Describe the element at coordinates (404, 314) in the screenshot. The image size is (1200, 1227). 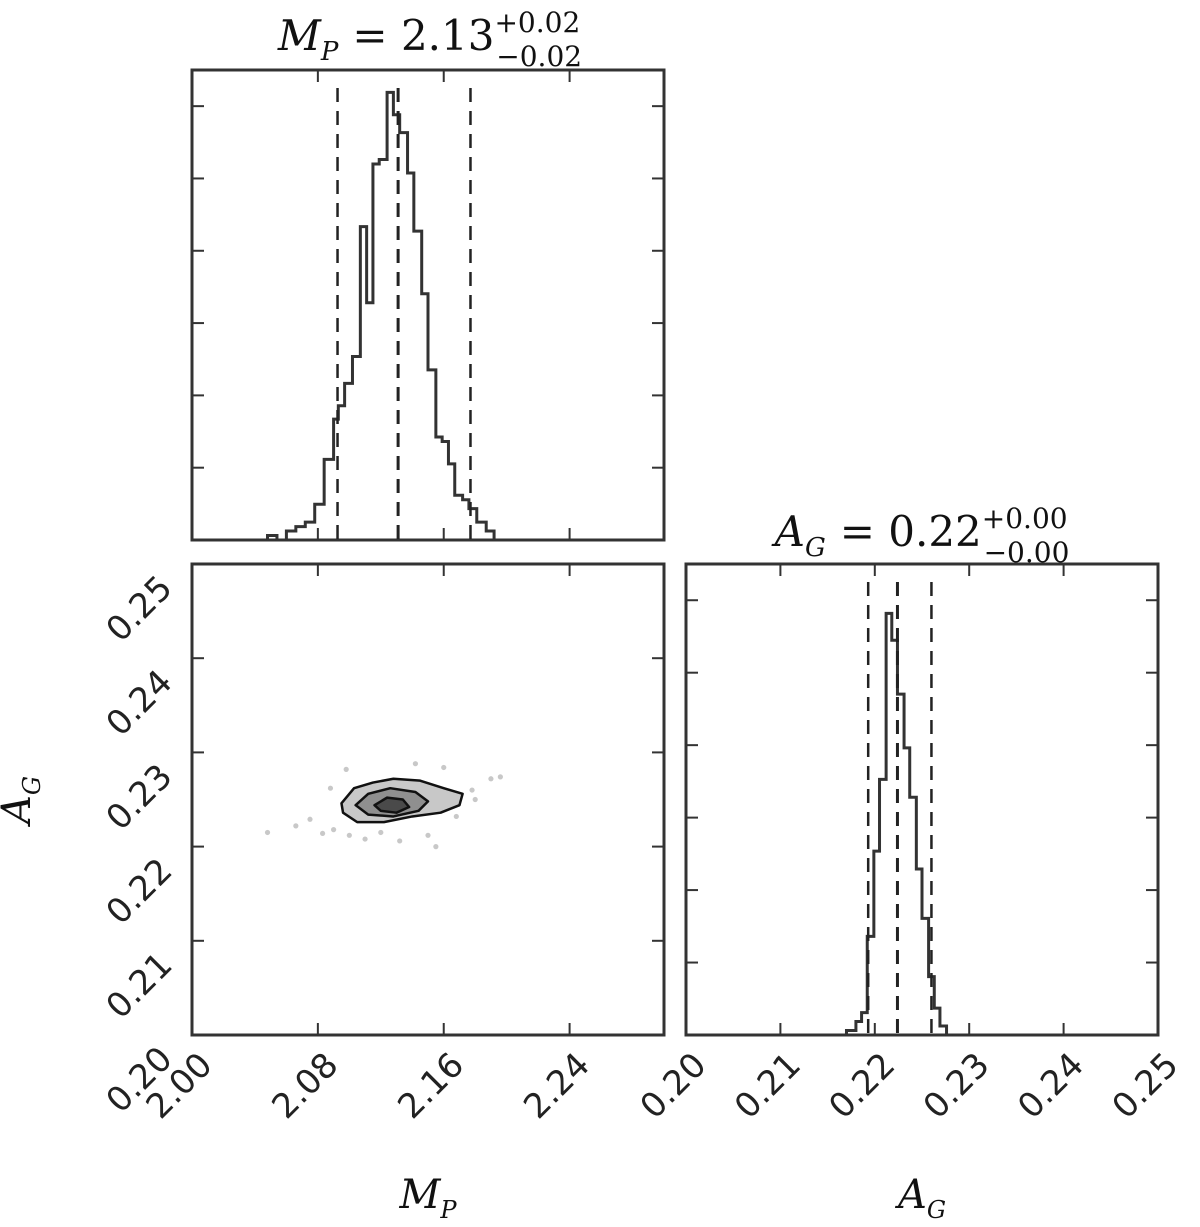
I see `hist-mp-quantiles` at that location.